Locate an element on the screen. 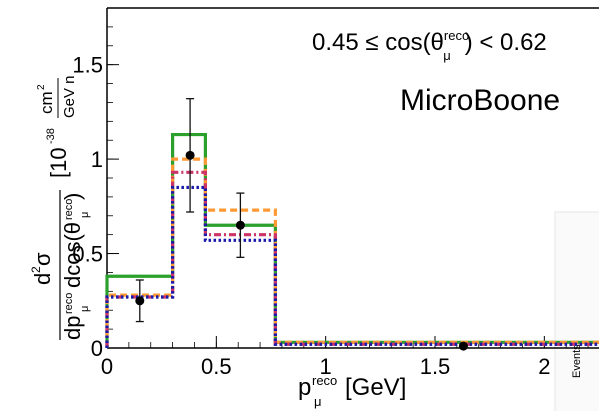  svg-text: GeV n is located at coordinates (69, 96).